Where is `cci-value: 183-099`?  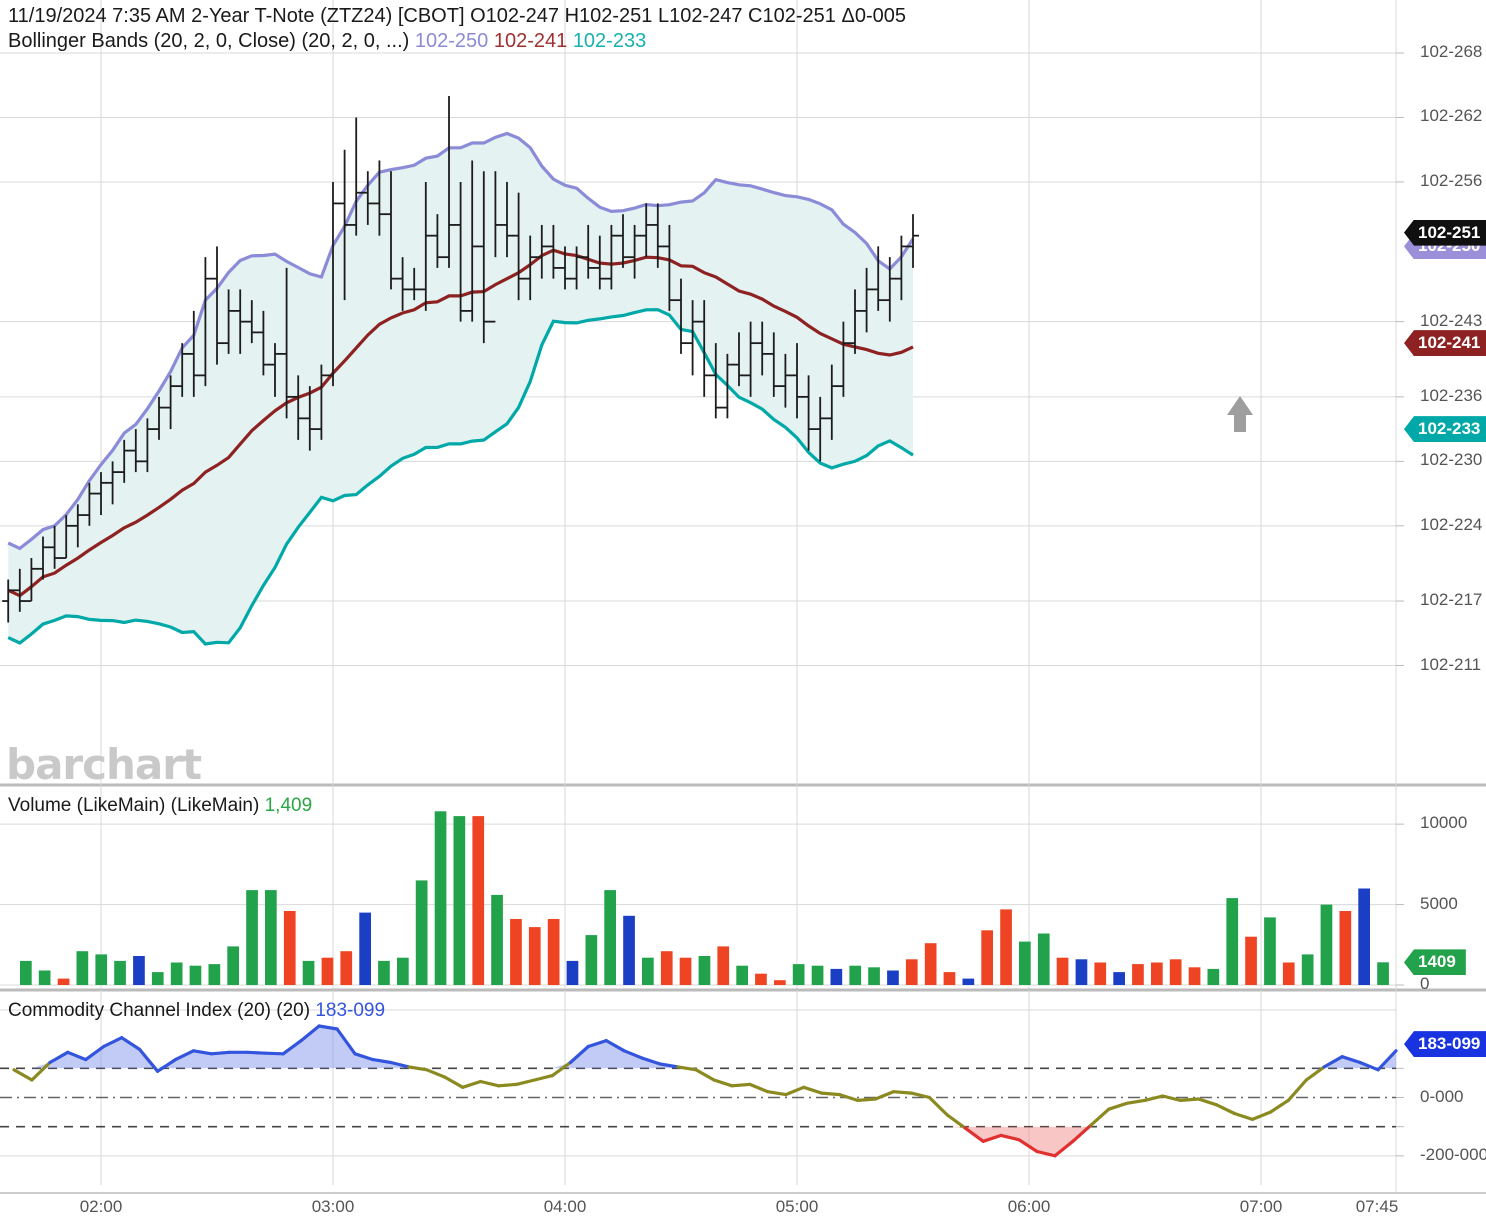 cci-value: 183-099 is located at coordinates (350, 1010).